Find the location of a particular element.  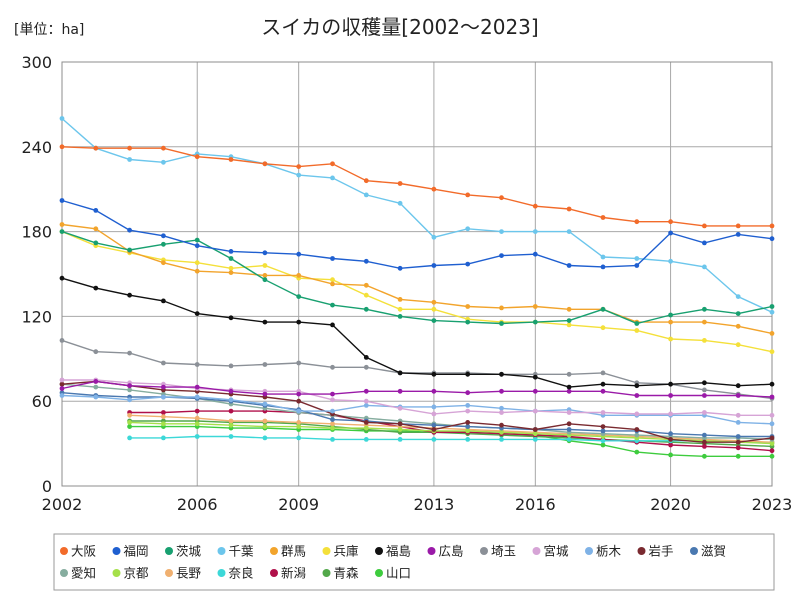

legend-item: 山口 is located at coordinates (393, 573).